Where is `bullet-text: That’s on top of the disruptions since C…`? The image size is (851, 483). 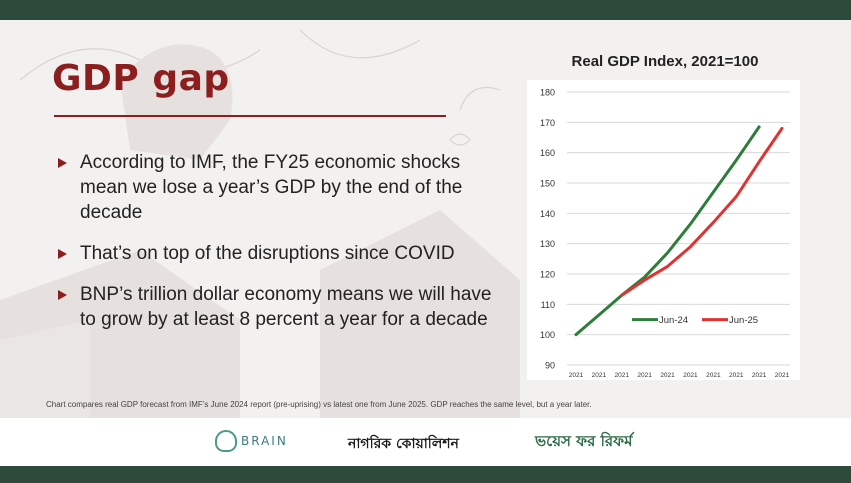 bullet-text: That’s on top of the disruptions since C… is located at coordinates (267, 253).